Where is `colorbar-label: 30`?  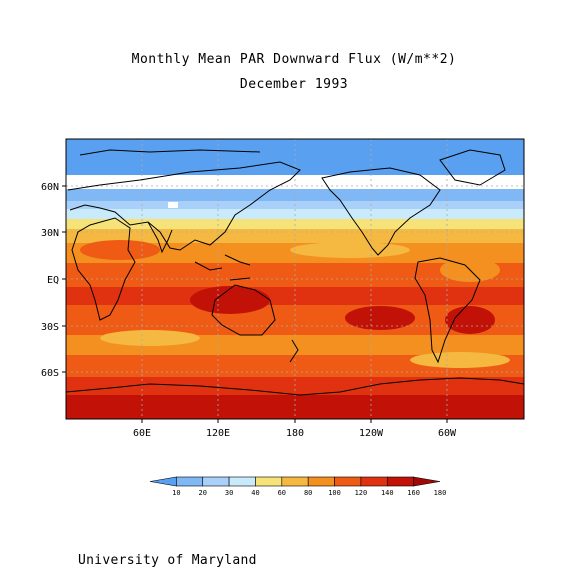 colorbar-label: 30 is located at coordinates (229, 493).